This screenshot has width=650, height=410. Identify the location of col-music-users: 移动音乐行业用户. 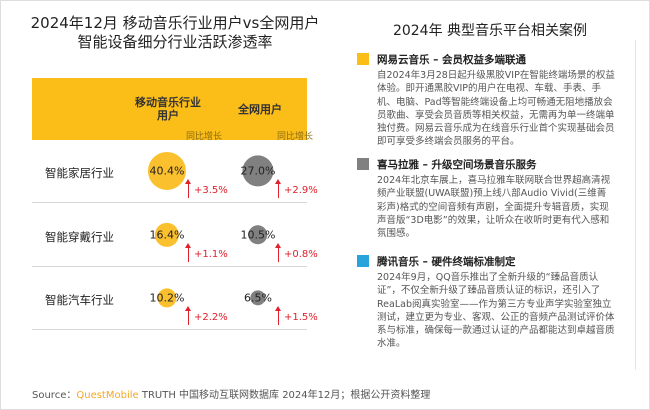
(168, 109).